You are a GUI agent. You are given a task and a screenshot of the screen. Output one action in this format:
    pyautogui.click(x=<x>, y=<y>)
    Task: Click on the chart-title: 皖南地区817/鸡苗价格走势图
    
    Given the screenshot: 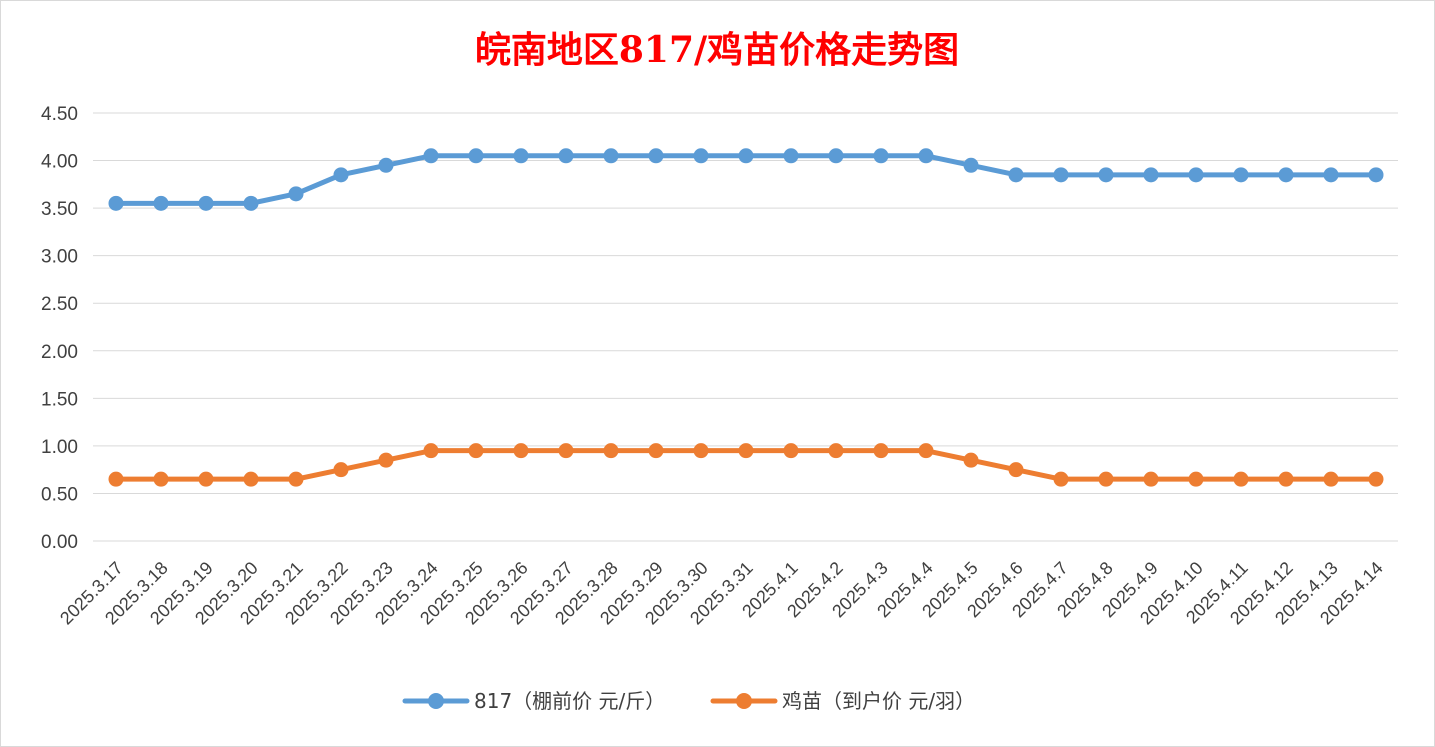 What is the action you would take?
    pyautogui.click(x=717, y=50)
    